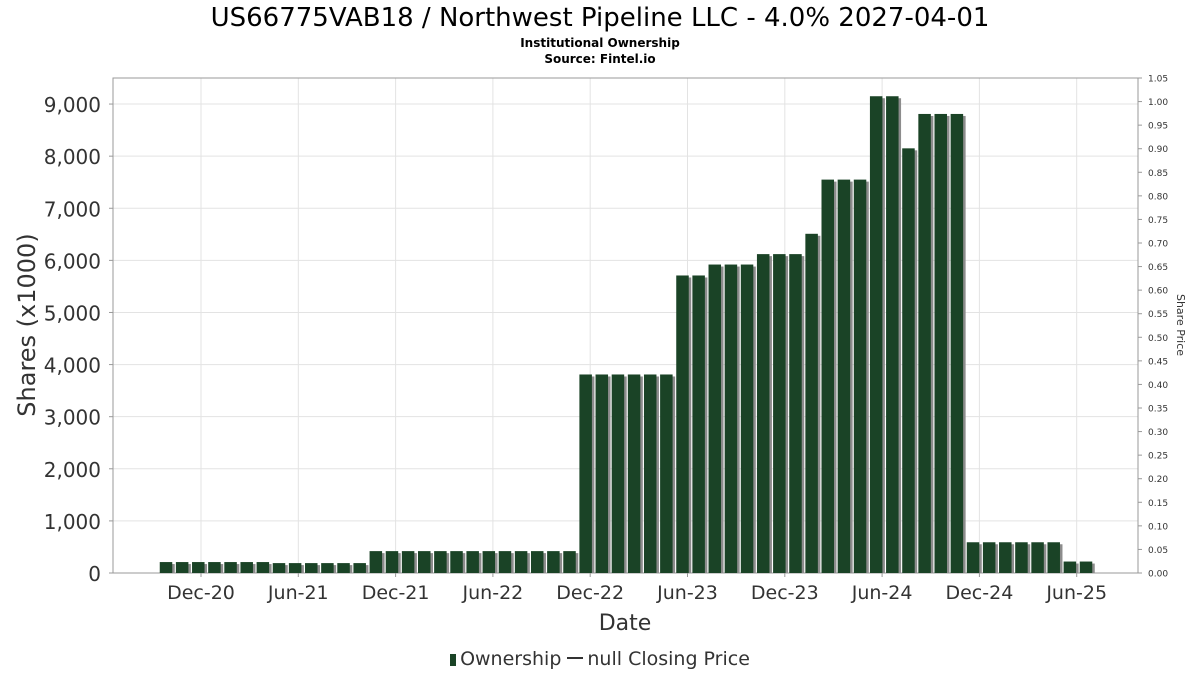  Describe the element at coordinates (72, 418) in the screenshot. I see `y-tick-label: 3,000` at that location.